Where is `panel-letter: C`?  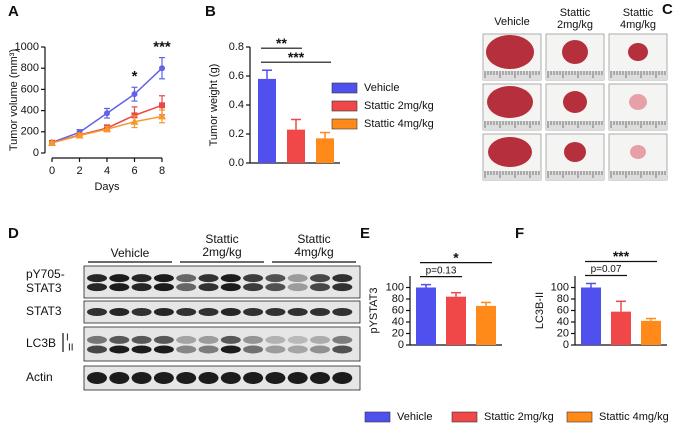
panel-letter: C is located at coordinates (667, 9).